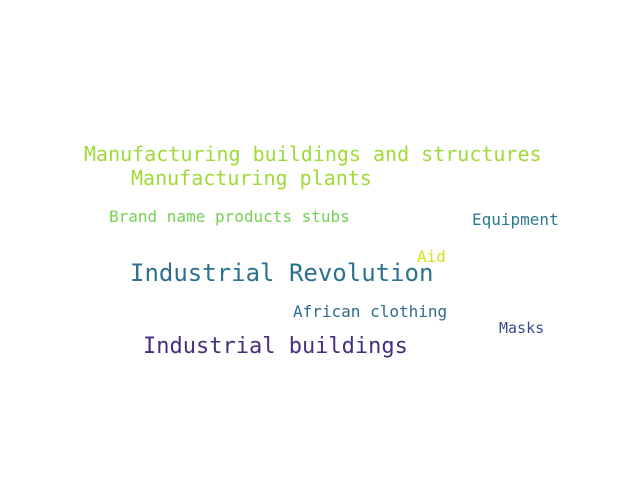 The width and height of the screenshot is (640, 480). What do you see at coordinates (313, 154) in the screenshot?
I see `word-manufacturing-buildings-and-structures: Manufacturing buildings and structures` at bounding box center [313, 154].